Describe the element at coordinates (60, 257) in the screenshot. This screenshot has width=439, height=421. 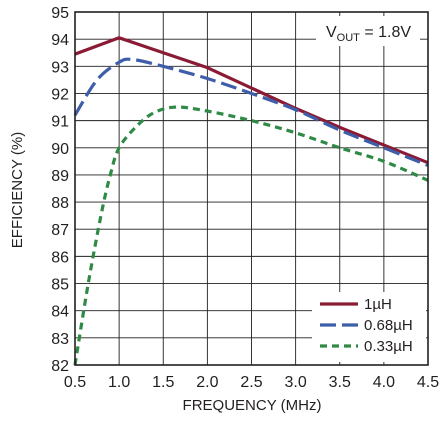
I see `y-tick-label: 86` at that location.